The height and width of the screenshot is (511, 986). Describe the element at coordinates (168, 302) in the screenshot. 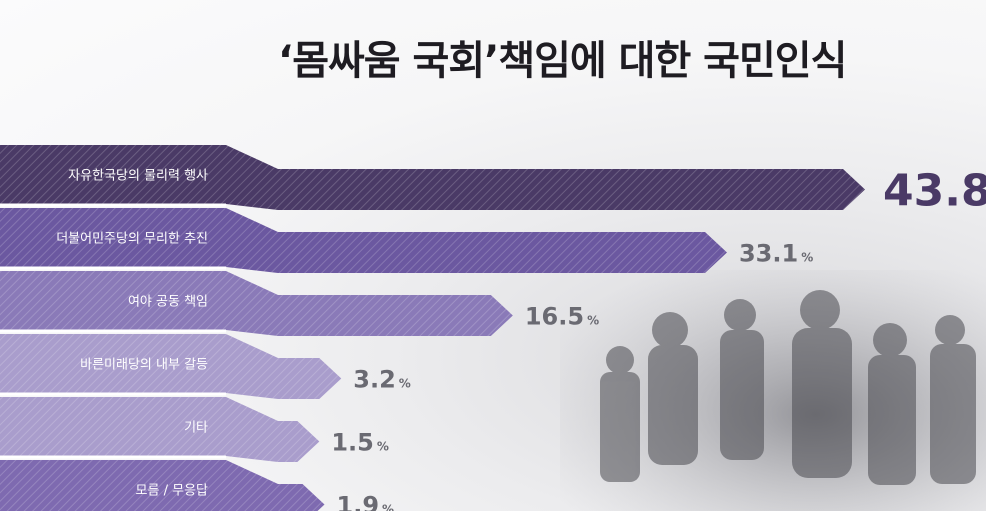

I see `category-label: 여야 공동 책임` at that location.